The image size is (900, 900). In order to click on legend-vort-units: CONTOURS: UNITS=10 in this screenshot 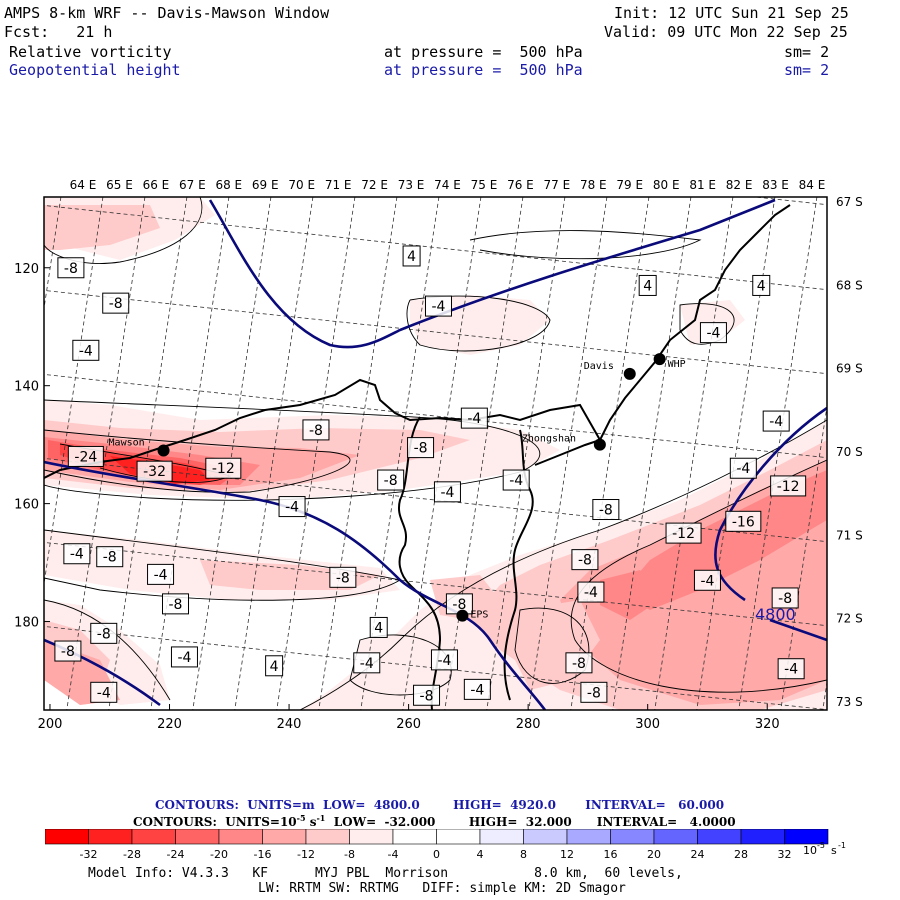, I will do `click(215, 822)`.